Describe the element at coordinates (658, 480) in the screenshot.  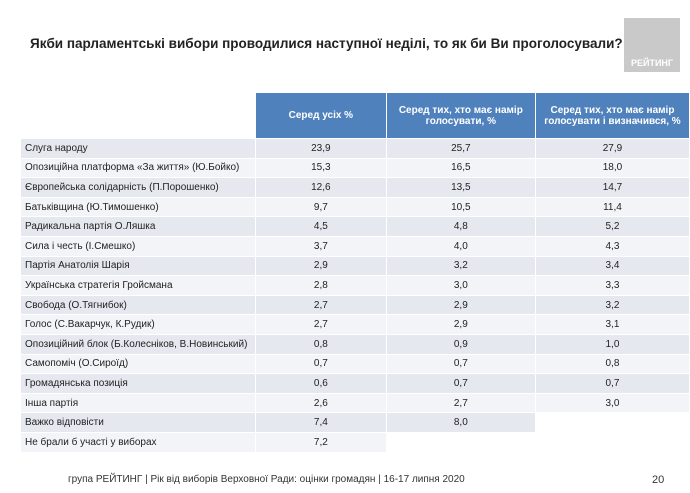
I see `page-number: 20` at that location.